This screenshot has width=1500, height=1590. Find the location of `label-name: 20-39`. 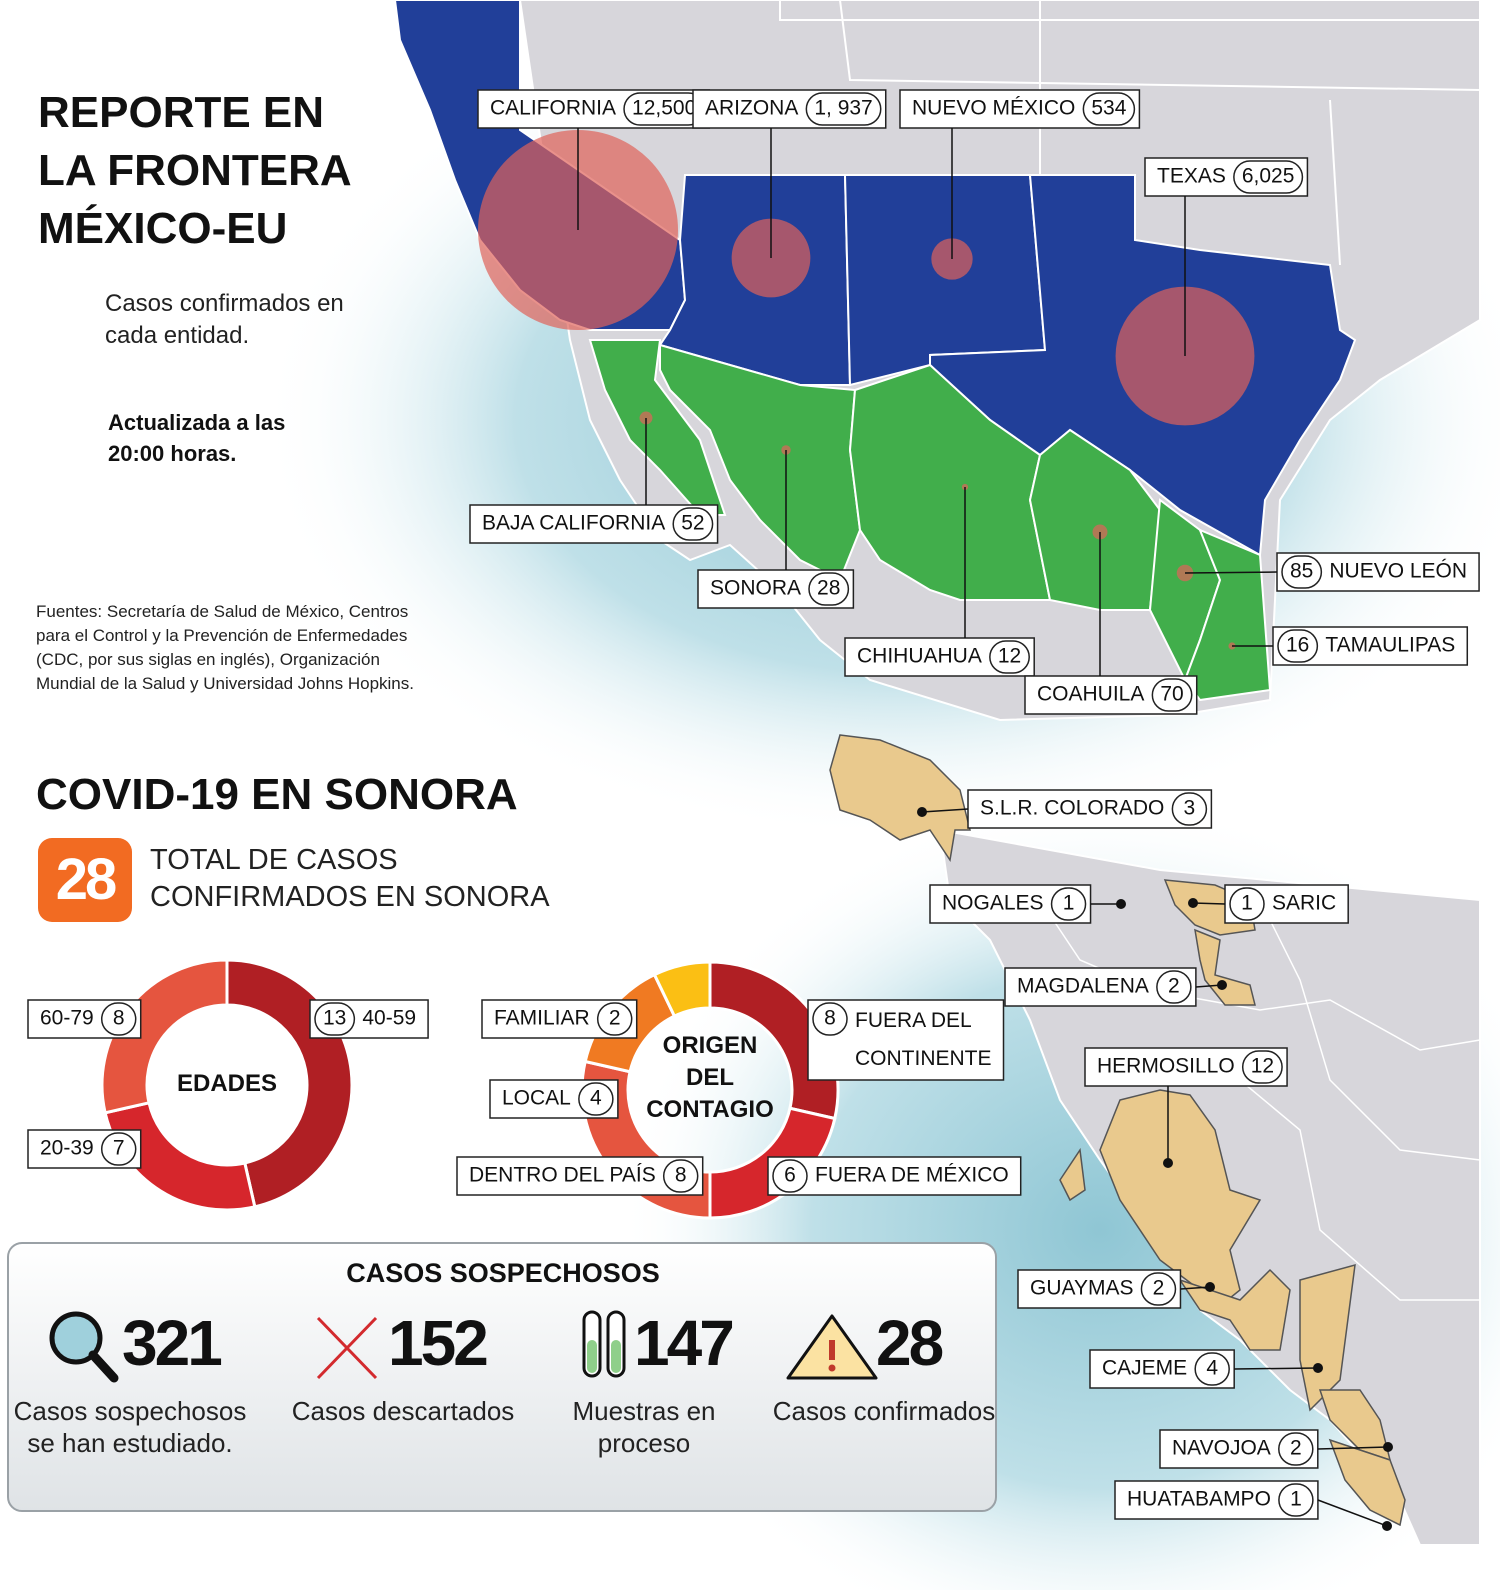

label-name: 20-39 is located at coordinates (67, 1148).